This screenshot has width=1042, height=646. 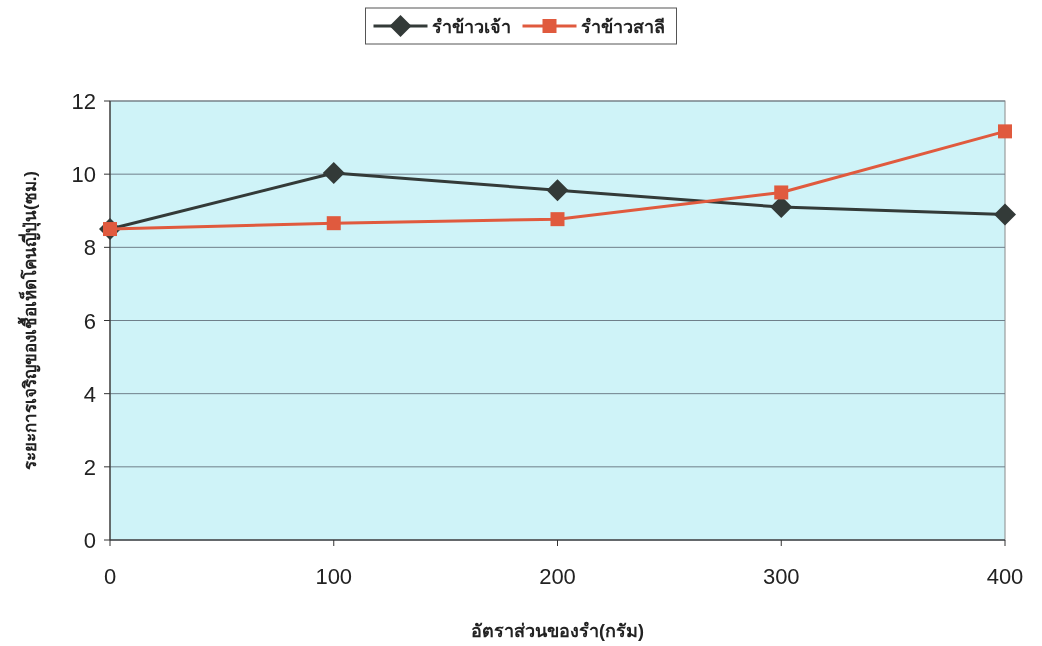 I want to click on y-tick-label: 2, so click(x=89, y=467).